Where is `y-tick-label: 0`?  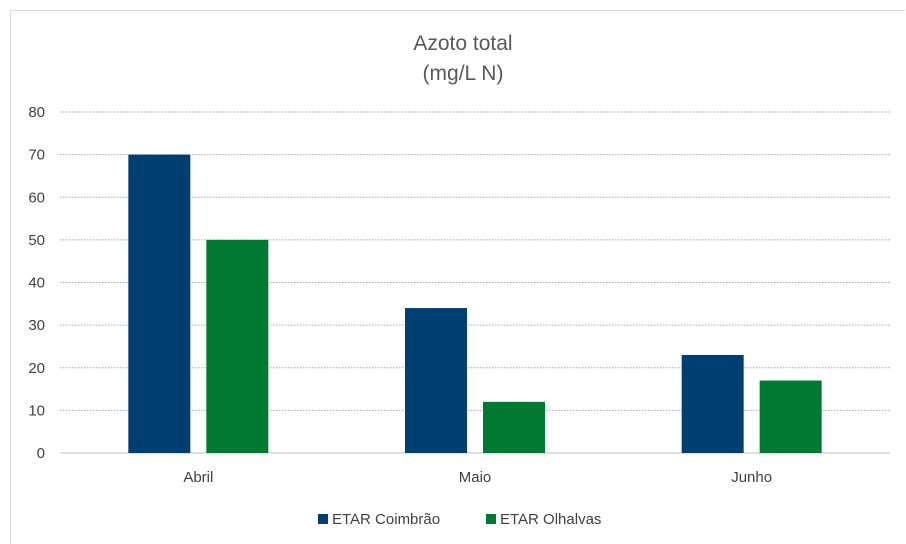
y-tick-label: 0 is located at coordinates (41, 453).